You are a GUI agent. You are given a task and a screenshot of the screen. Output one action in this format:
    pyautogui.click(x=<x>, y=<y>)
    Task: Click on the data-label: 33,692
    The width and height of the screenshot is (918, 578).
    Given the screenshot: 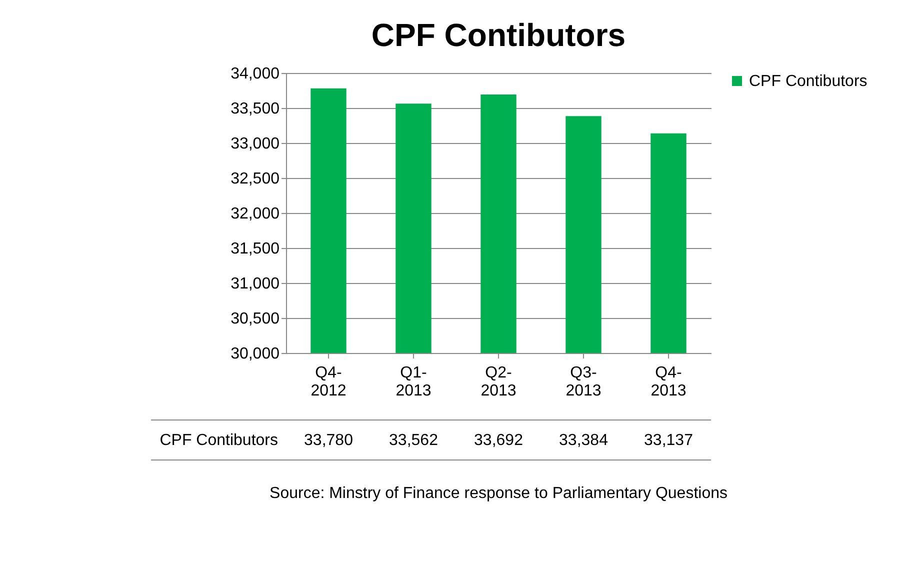 What is the action you would take?
    pyautogui.click(x=499, y=440)
    